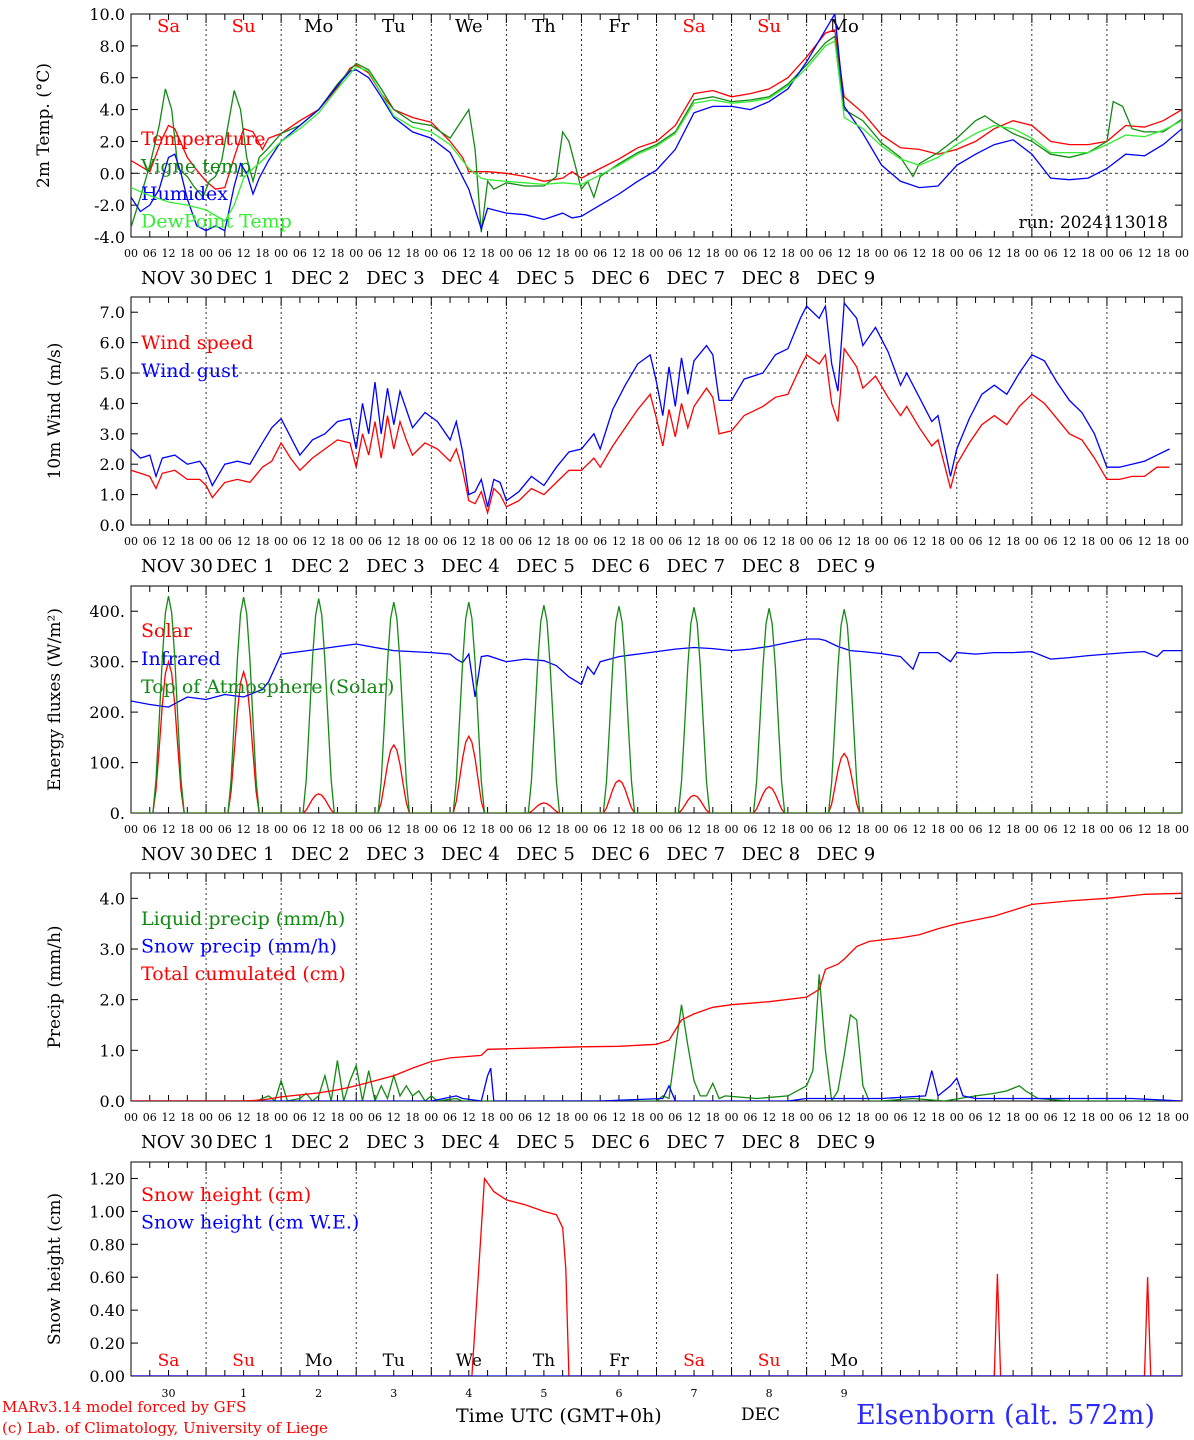 This screenshot has height=1440, width=1194. What do you see at coordinates (55, 699) in the screenshot?
I see `y-axis-title: Energy fluxes (W/m²)` at bounding box center [55, 699].